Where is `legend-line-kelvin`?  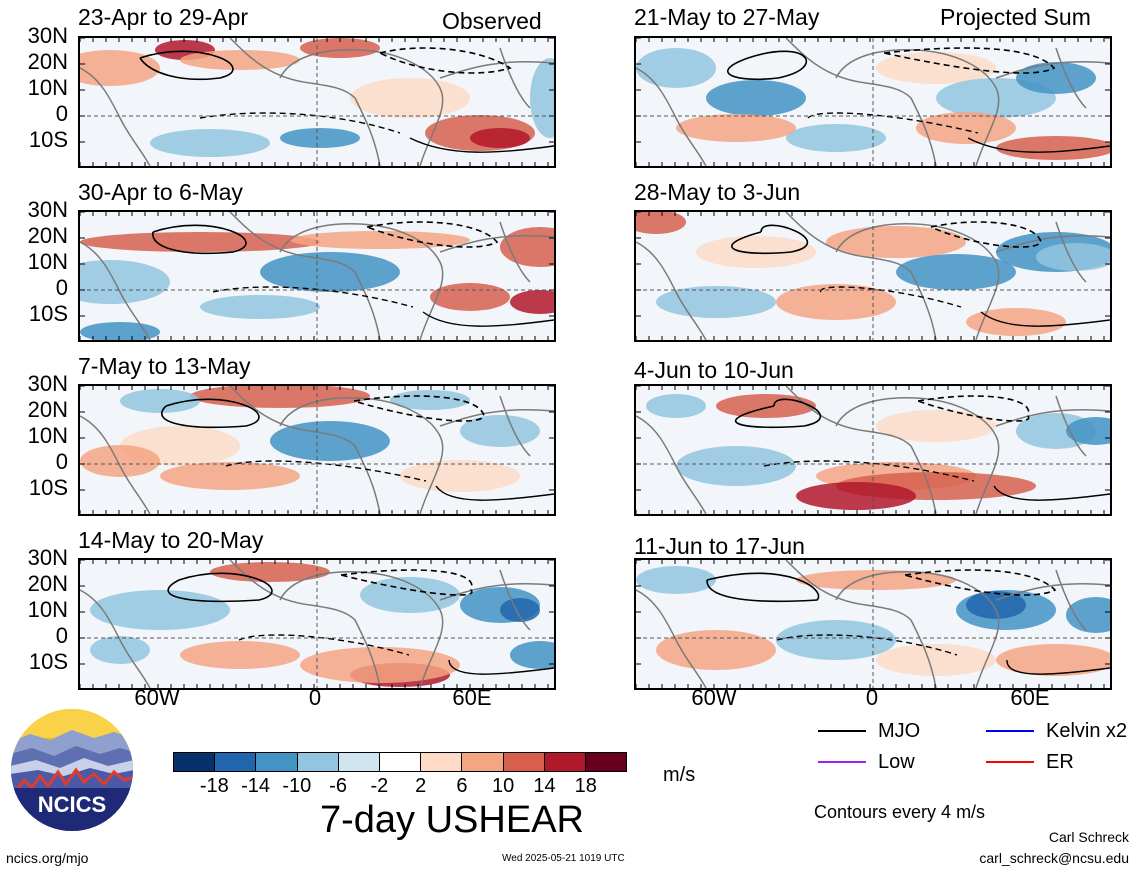 legend-line-kelvin is located at coordinates (1010, 731).